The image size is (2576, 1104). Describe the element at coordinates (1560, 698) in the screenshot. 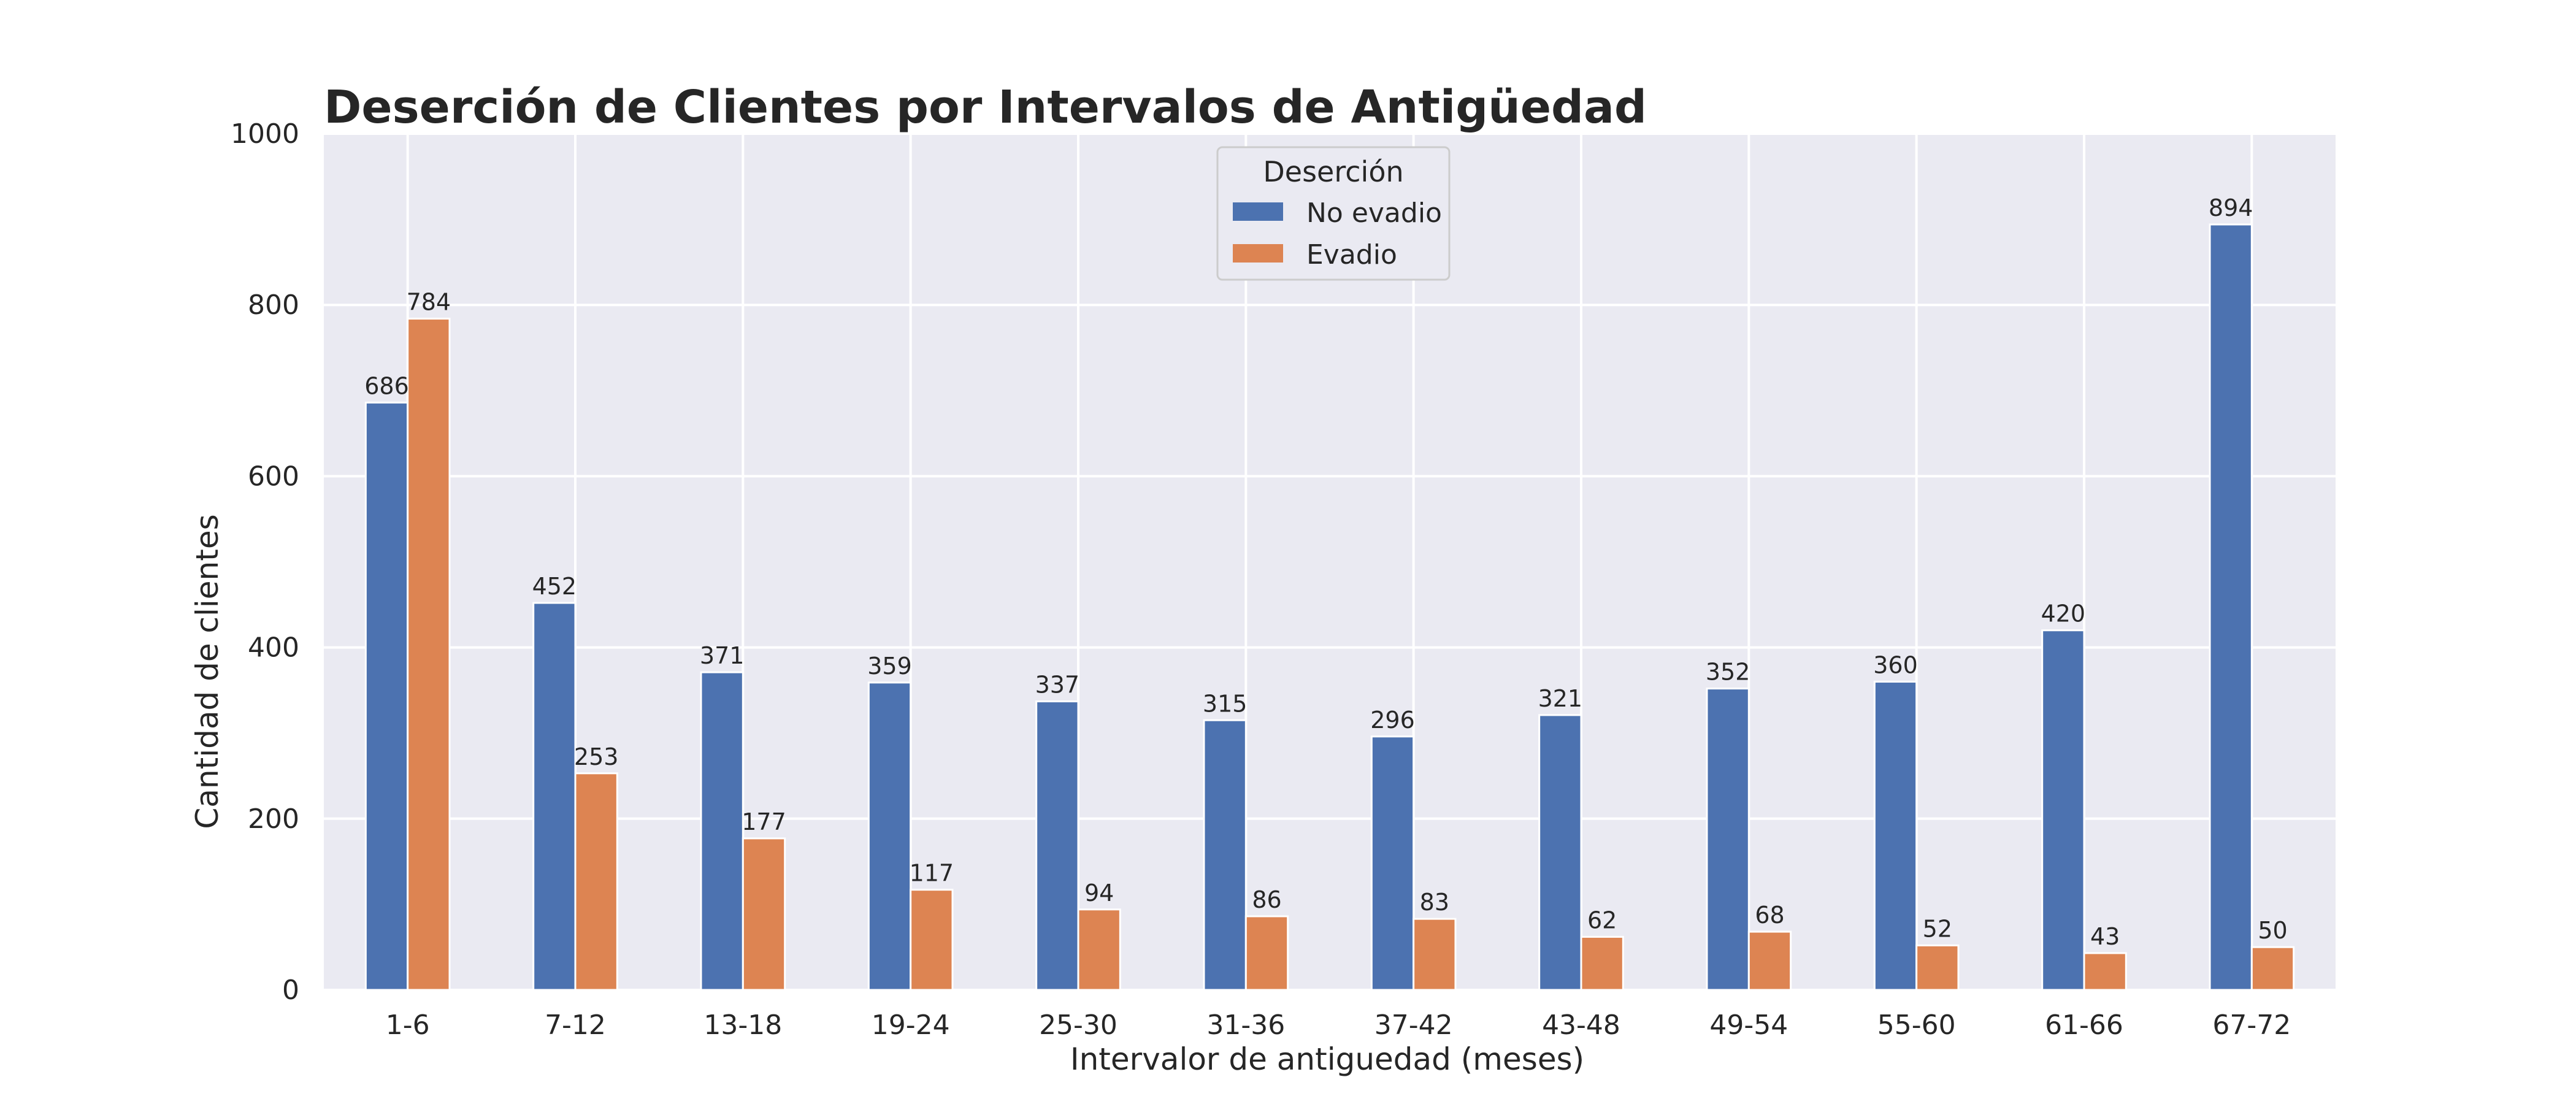

I see `data-label-no-evadio-43-48: 321` at that location.